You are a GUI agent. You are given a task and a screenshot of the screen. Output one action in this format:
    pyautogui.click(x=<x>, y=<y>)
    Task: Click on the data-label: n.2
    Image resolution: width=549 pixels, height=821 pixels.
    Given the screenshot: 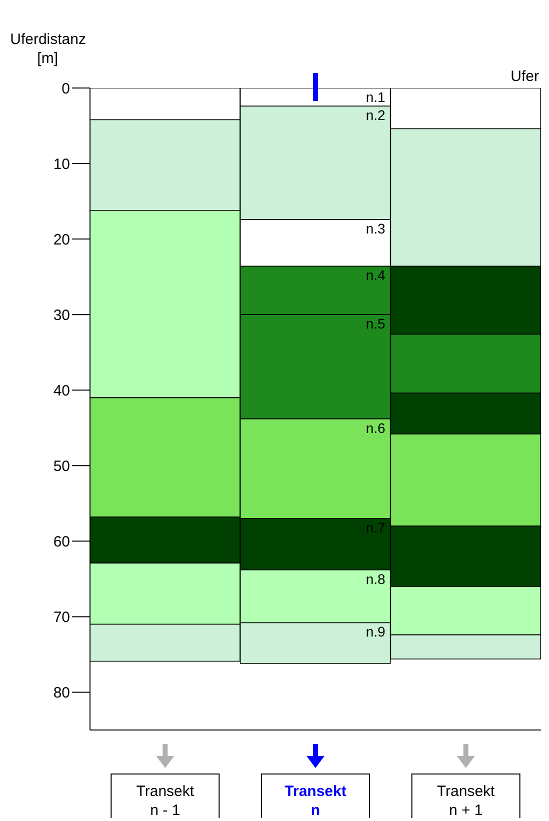 What is the action you would take?
    pyautogui.click(x=376, y=115)
    